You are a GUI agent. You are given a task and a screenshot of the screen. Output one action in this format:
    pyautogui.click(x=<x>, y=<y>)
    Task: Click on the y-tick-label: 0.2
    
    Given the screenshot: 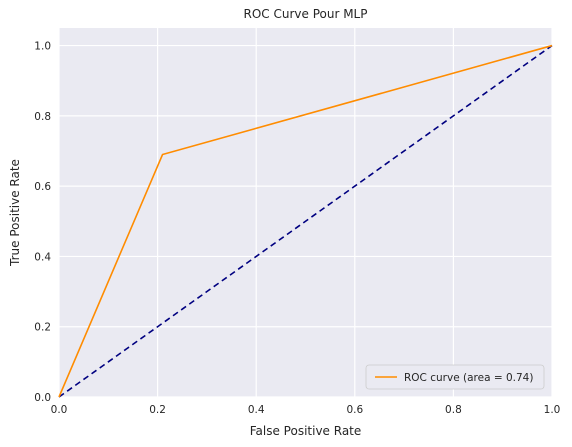 What is the action you would take?
    pyautogui.click(x=42, y=328)
    